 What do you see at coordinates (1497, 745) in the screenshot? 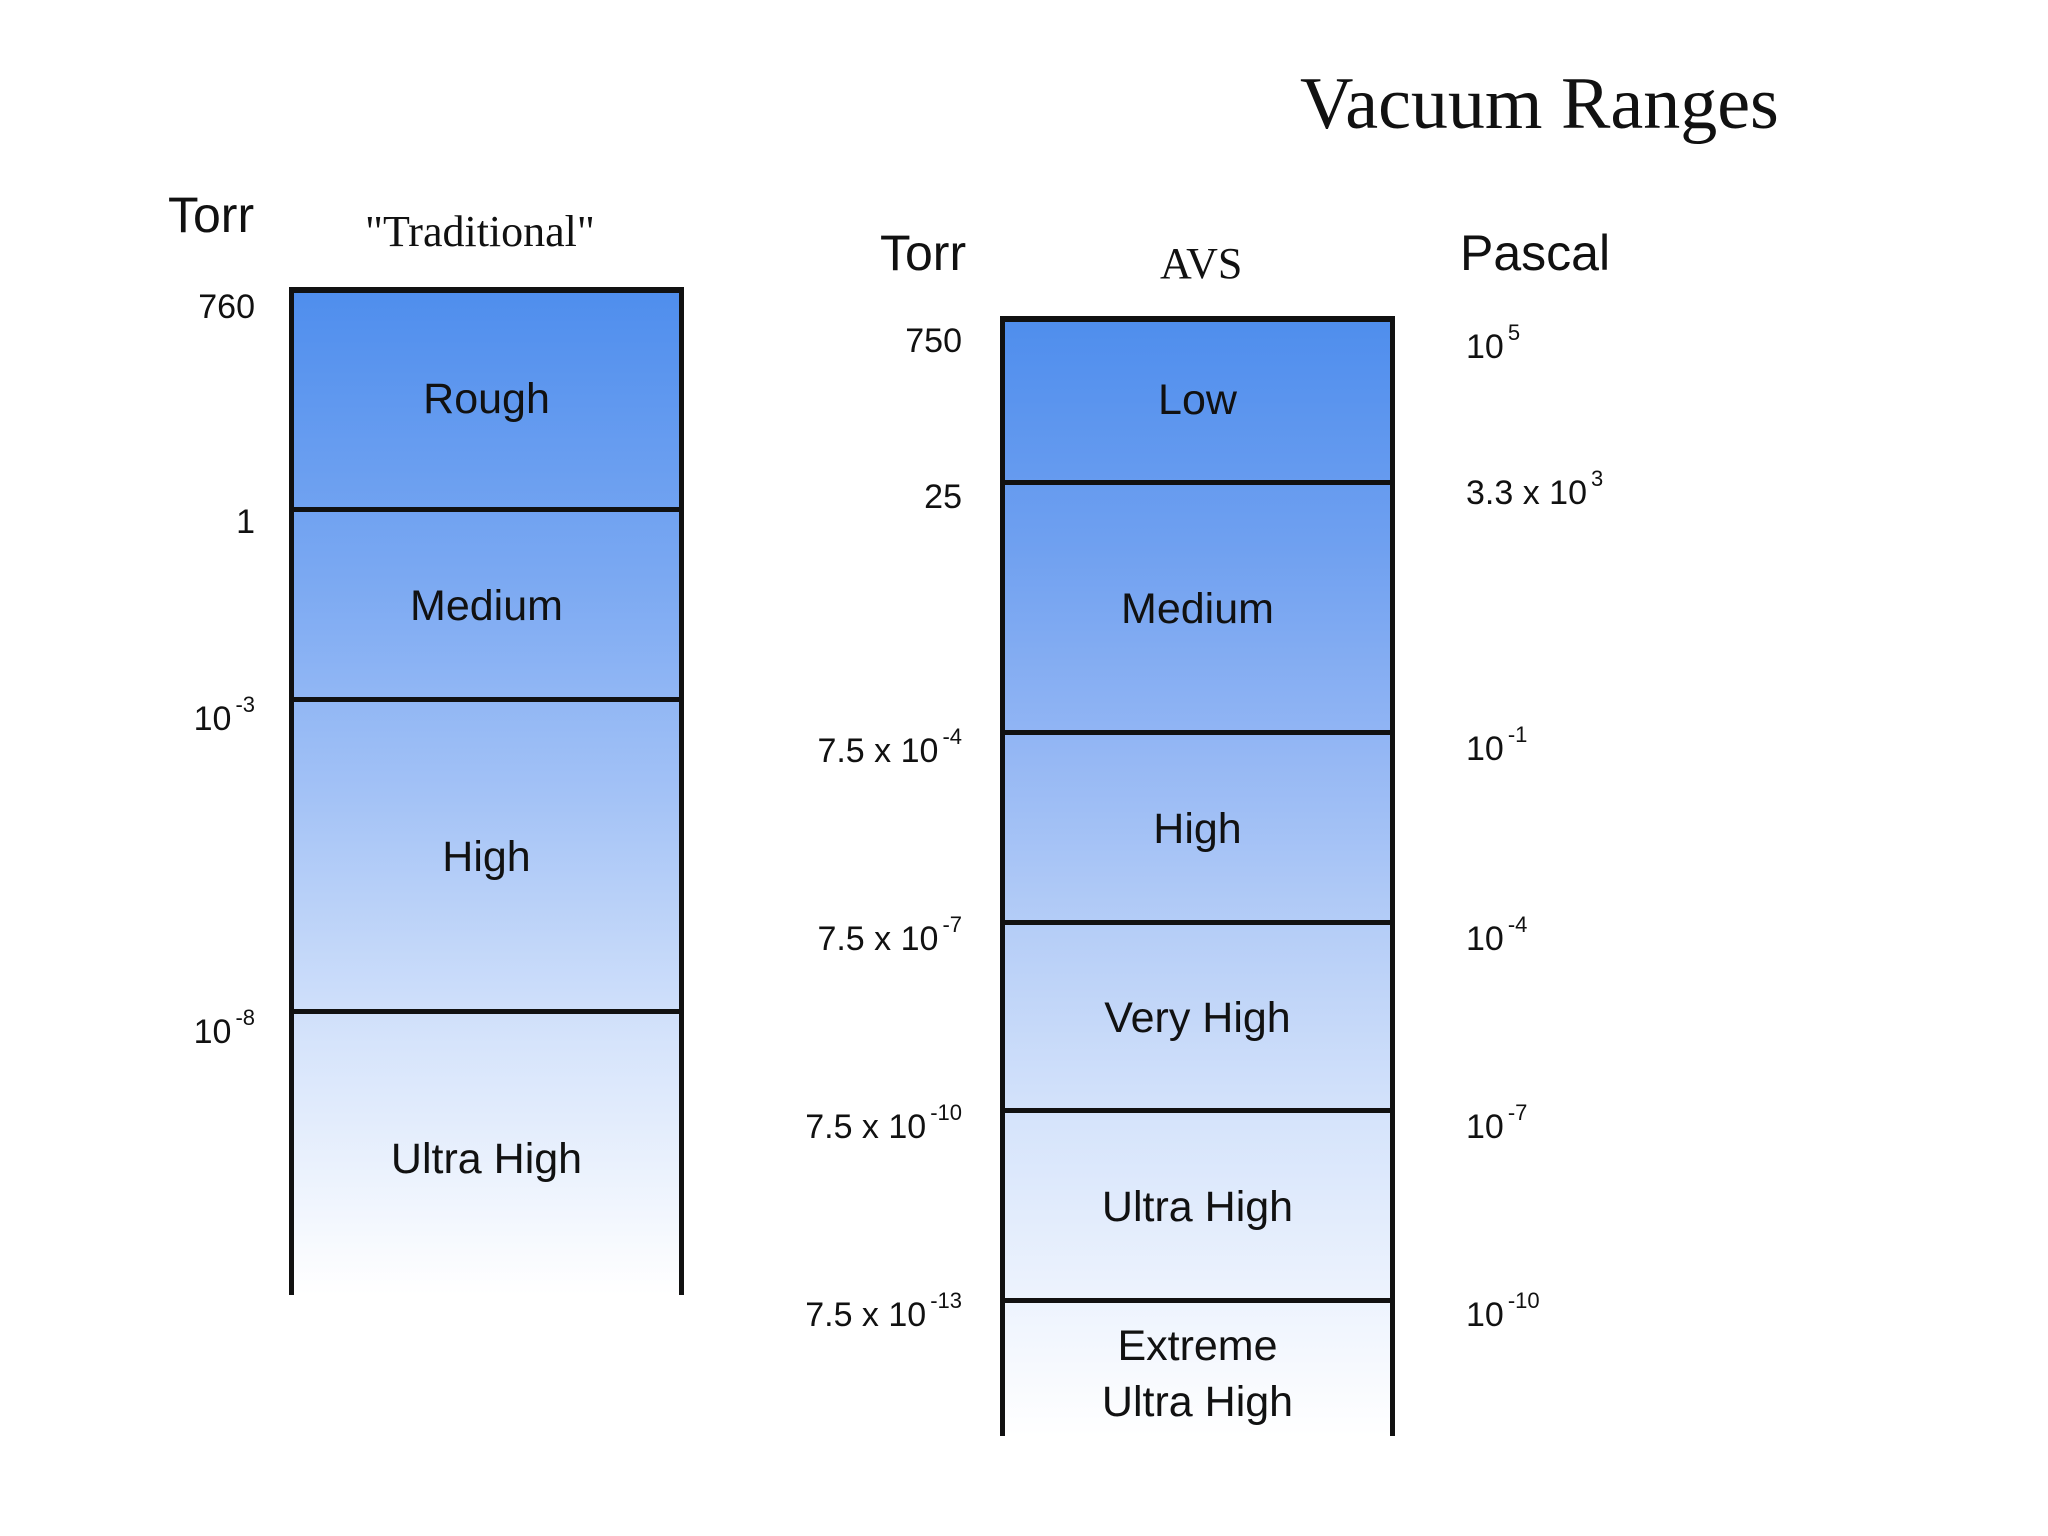
I see `pascal-boundary-label: 10 -1` at bounding box center [1497, 745].